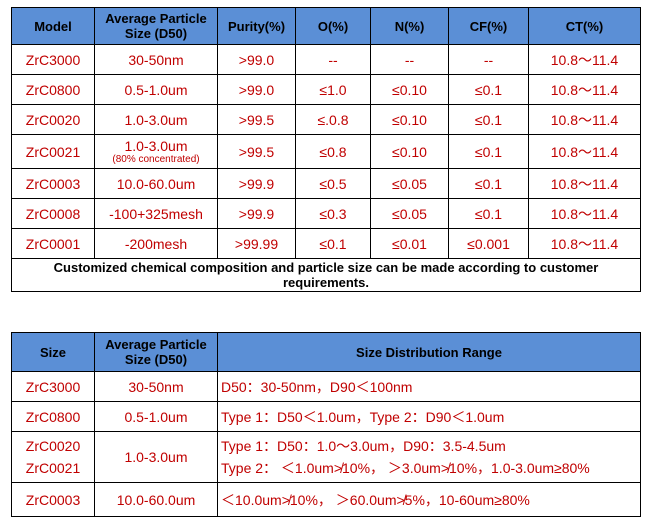 This screenshot has height=529, width=649. Describe the element at coordinates (333, 243) in the screenshot. I see `cell-oxygen: ≤0.1` at that location.